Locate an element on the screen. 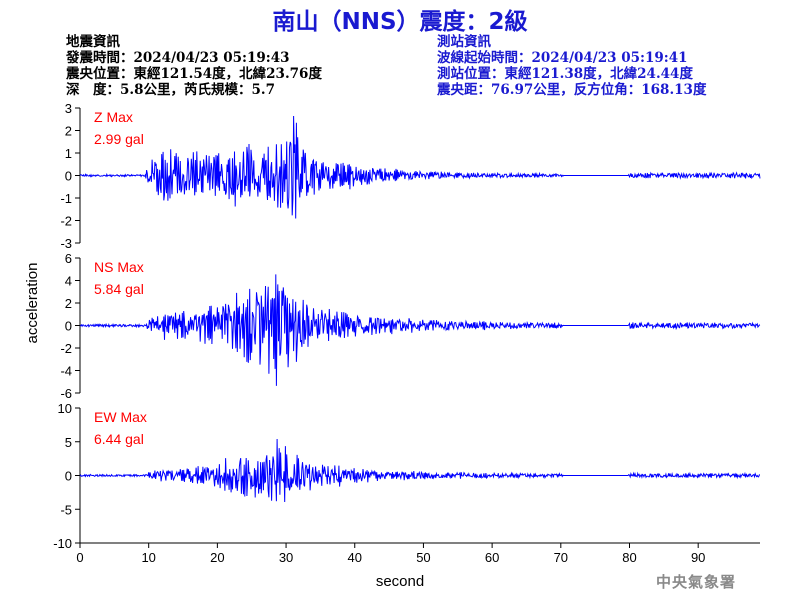 The height and width of the screenshot is (600, 800). x-tick-label: 40 is located at coordinates (355, 557).